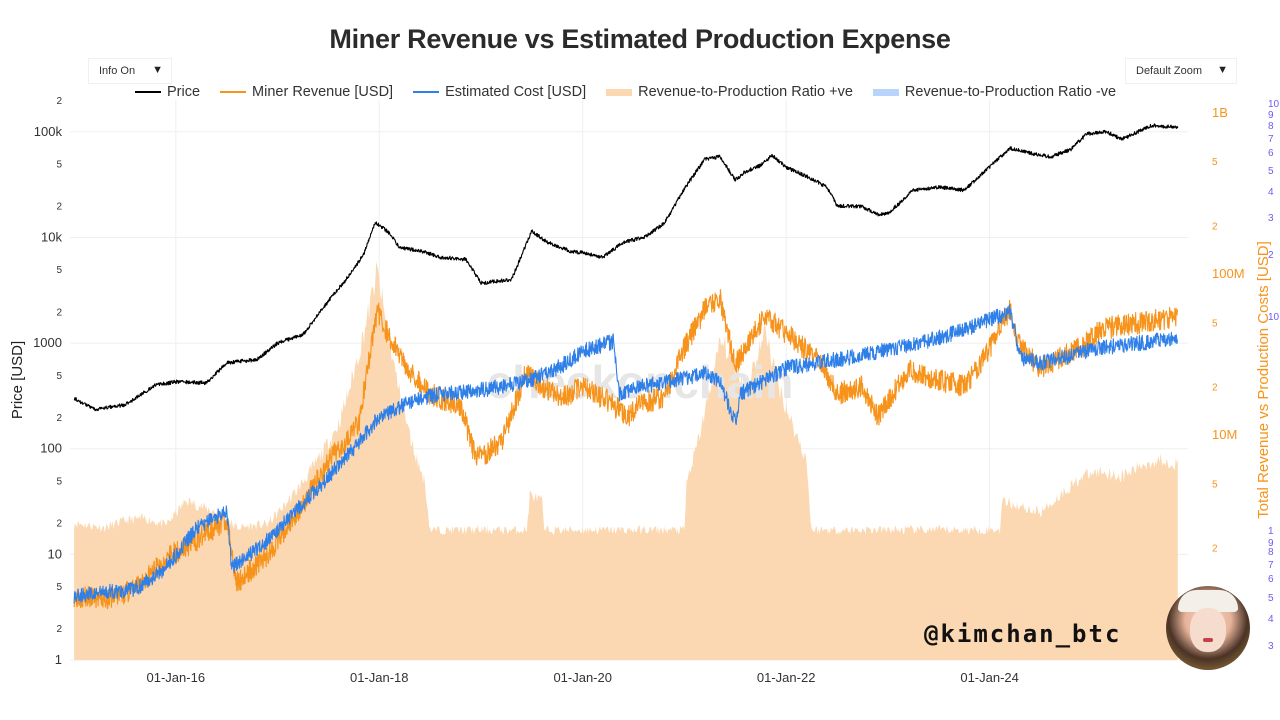 The image size is (1280, 720). Describe the element at coordinates (55, 553) in the screenshot. I see `left-tick-label: 10` at that location.